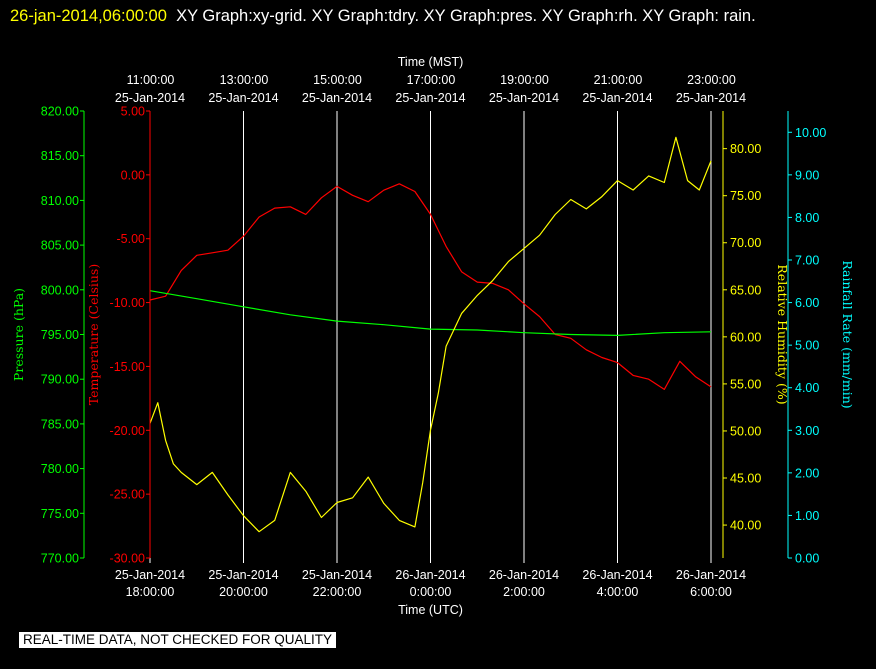 The image size is (876, 669). What do you see at coordinates (60, 112) in the screenshot?
I see `pressure-tick-label: 820.00` at bounding box center [60, 112].